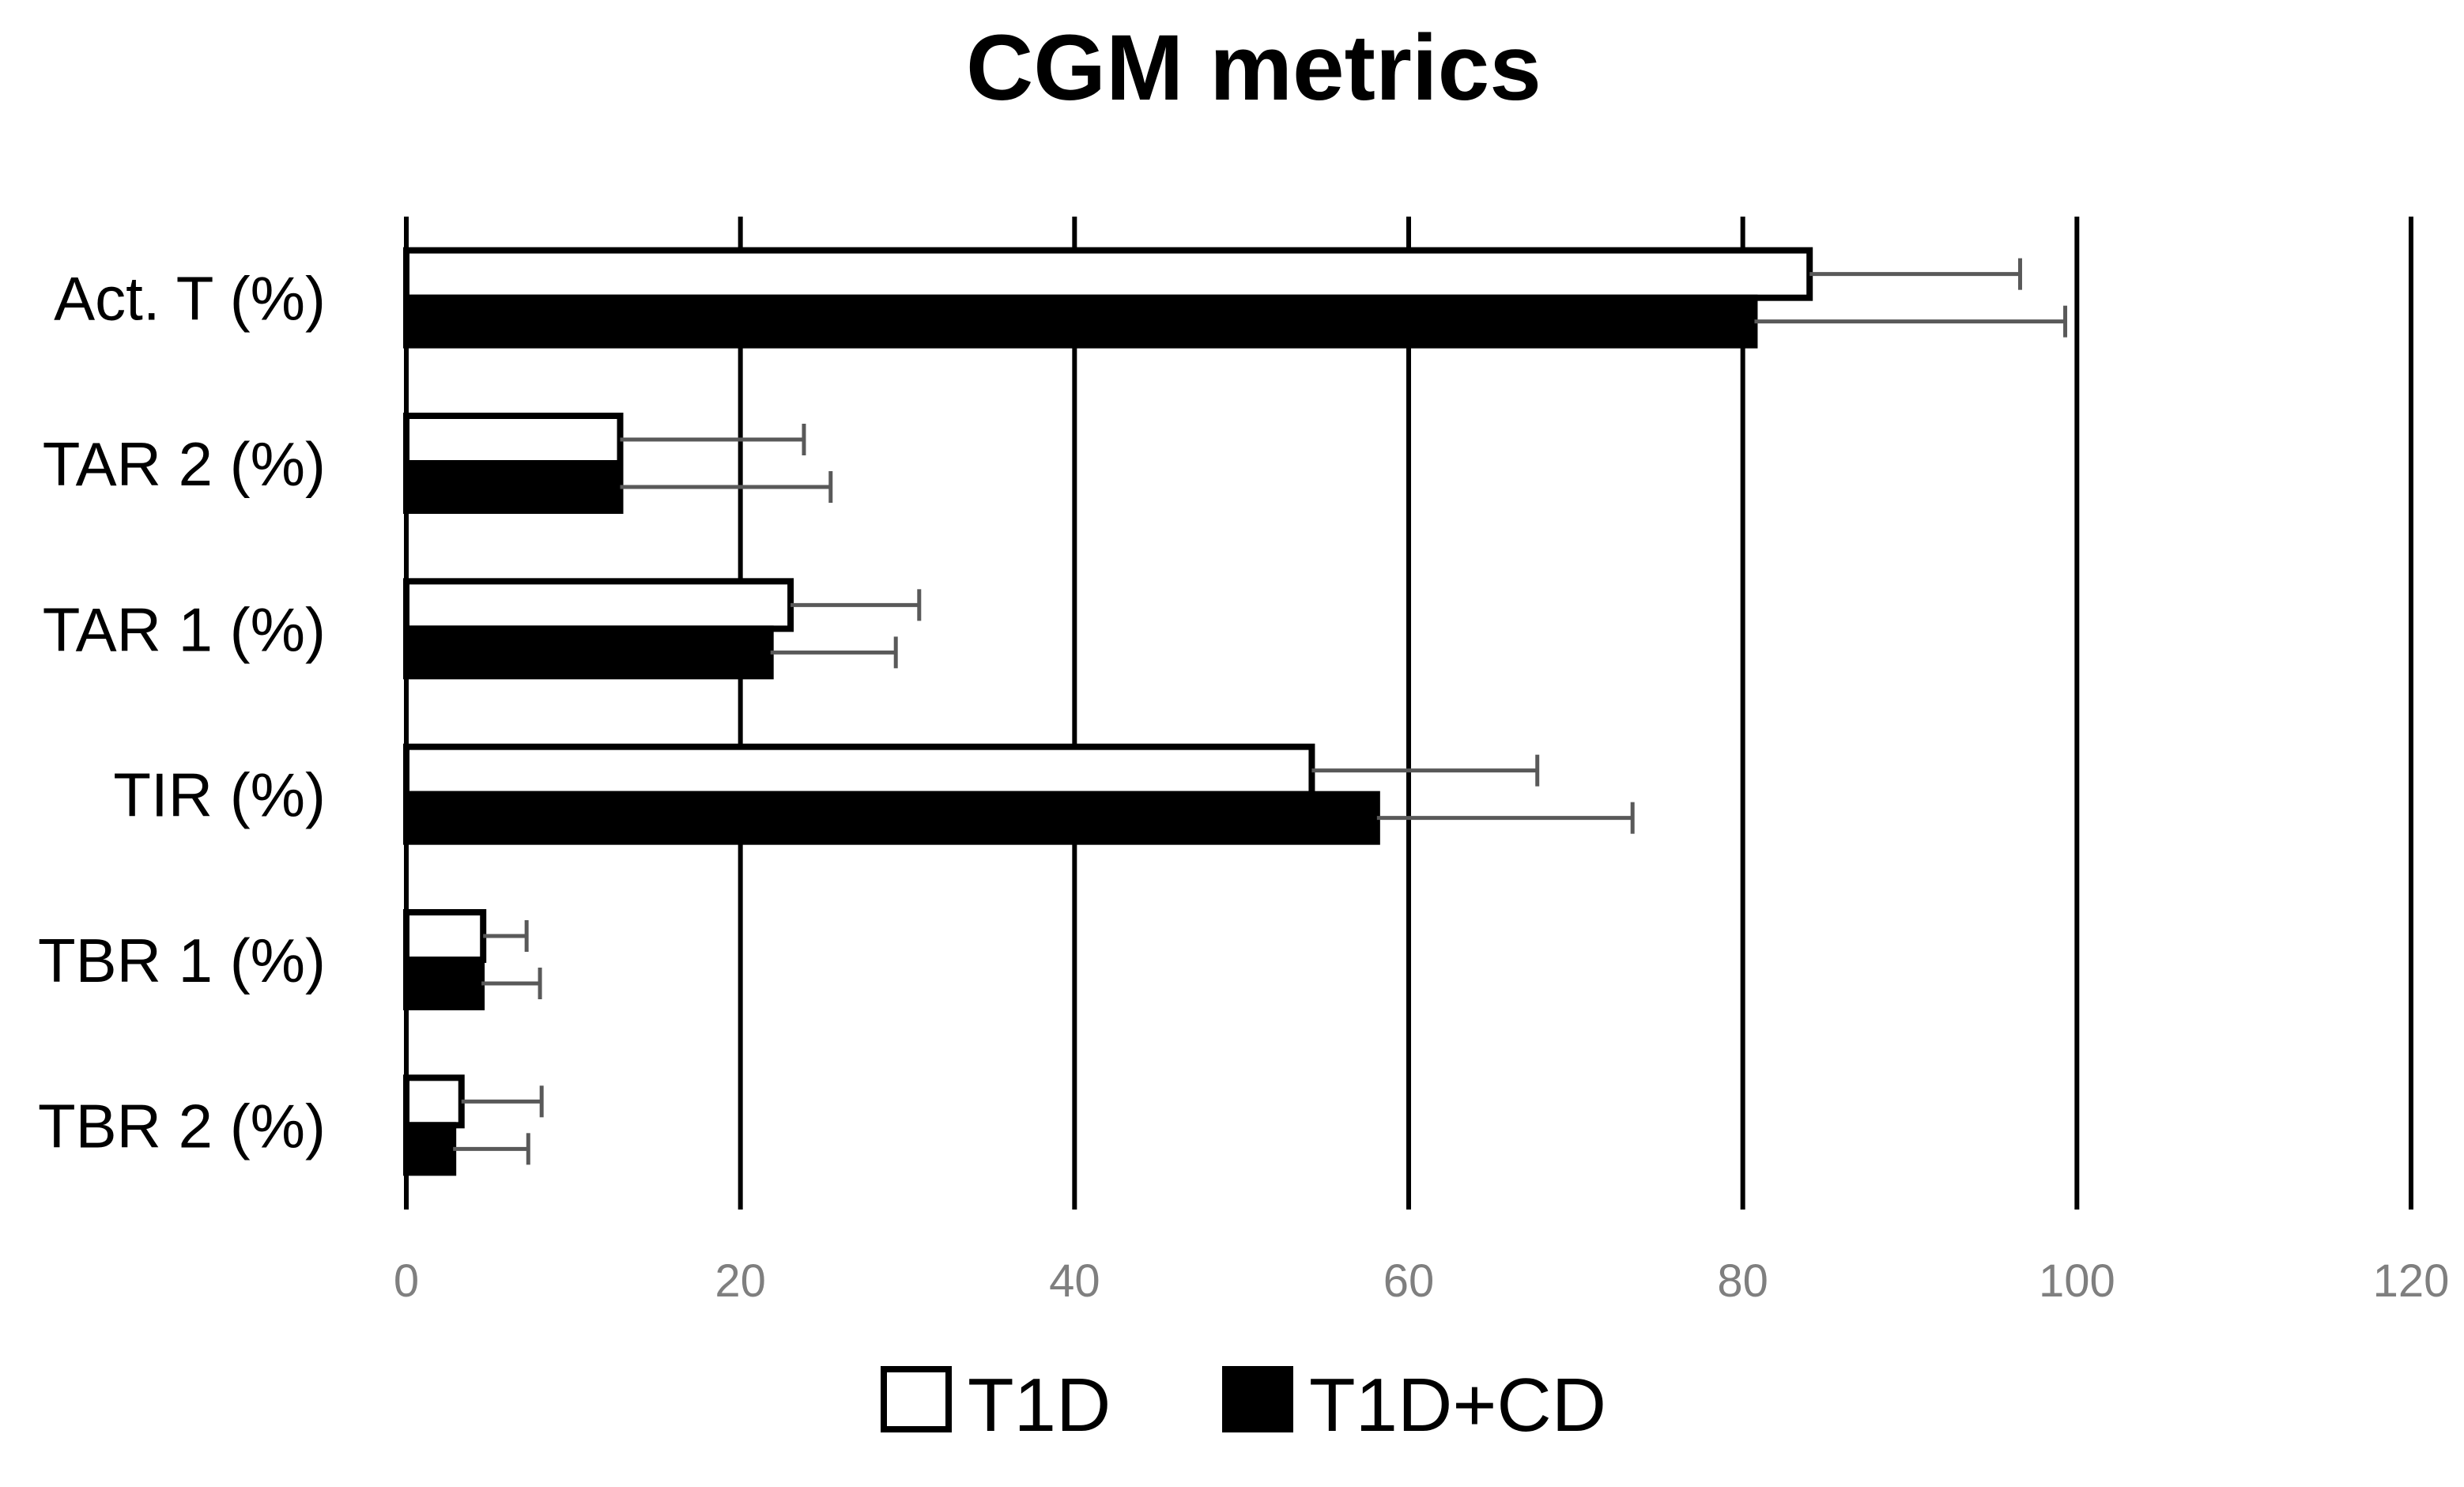 This screenshot has height=1487, width=2464. What do you see at coordinates (185, 464) in the screenshot?
I see `category-label-1: TAR 2 (%)` at bounding box center [185, 464].